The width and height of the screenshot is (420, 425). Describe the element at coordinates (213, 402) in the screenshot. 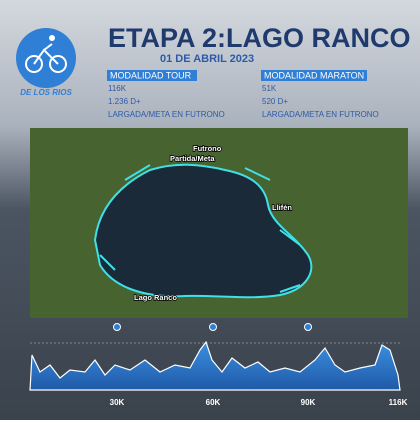

I see `x-tick-label: 60K` at that location.